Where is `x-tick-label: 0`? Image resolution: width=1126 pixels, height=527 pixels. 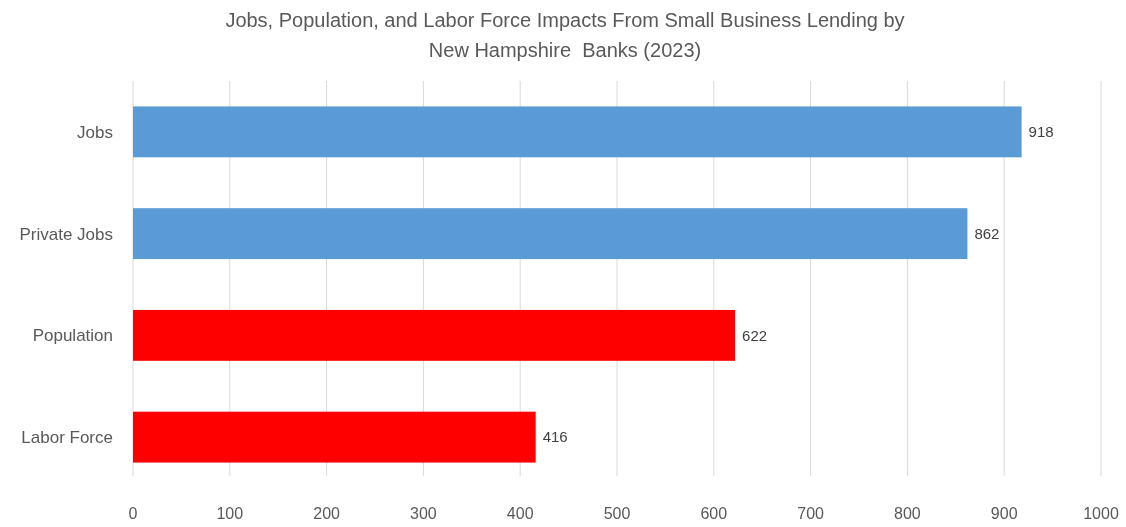
x-tick-label: 0 is located at coordinates (133, 513).